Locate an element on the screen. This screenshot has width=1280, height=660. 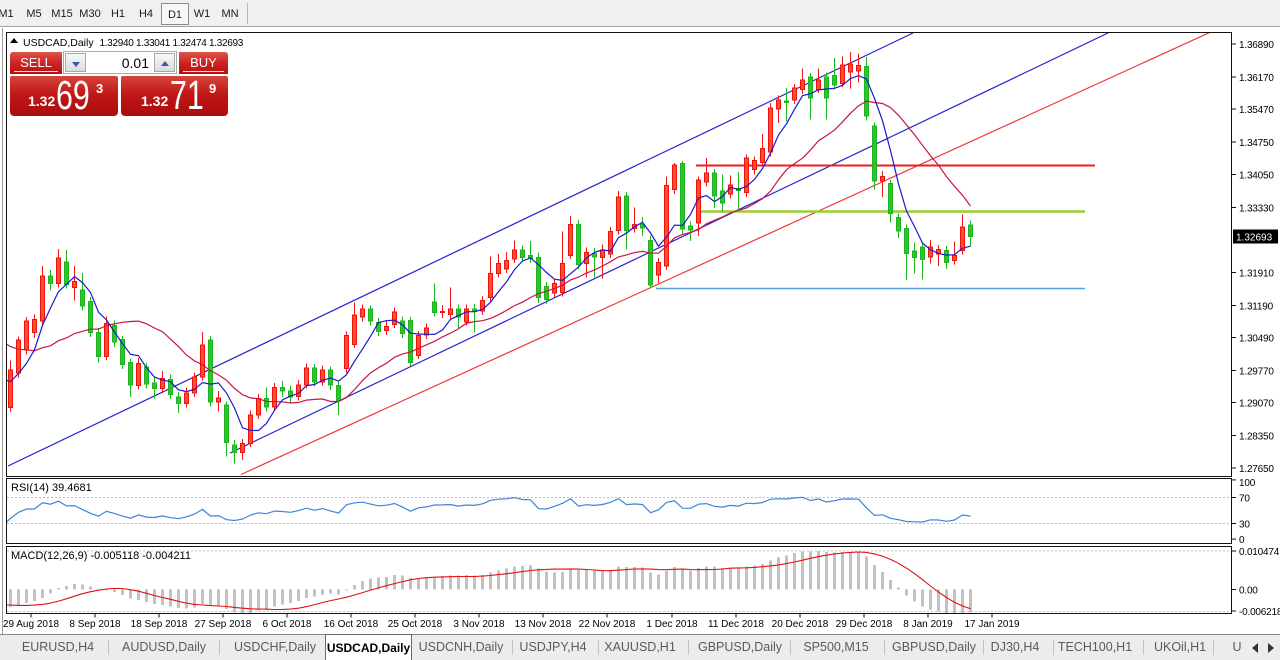
svg-text: 8 Jan 2019 is located at coordinates (928, 624).